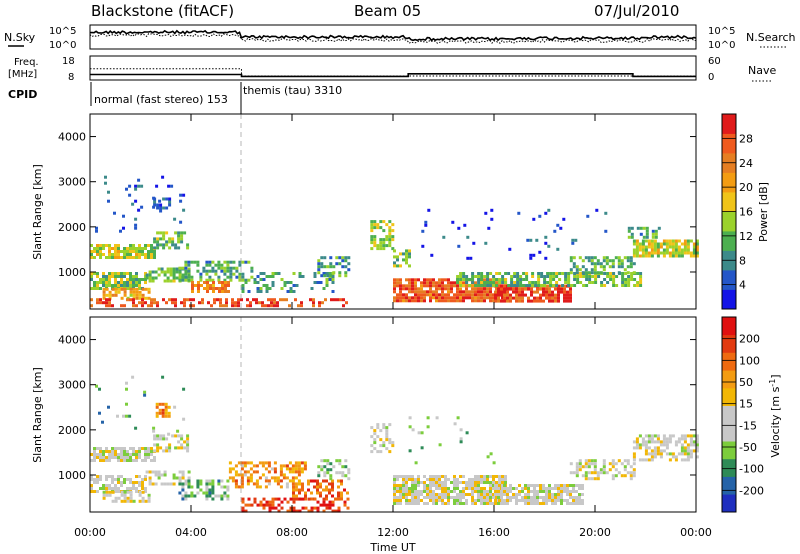 Image resolution: width=800 pixels, height=554 pixels. What do you see at coordinates (393, 38) in the screenshot?
I see `nsearch-series` at bounding box center [393, 38].